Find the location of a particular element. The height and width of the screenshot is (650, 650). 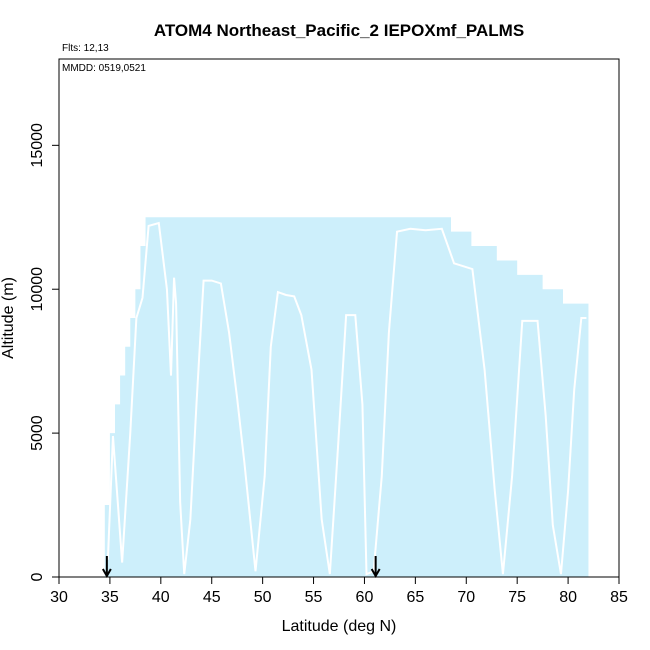

y-tick-label: 15000 is located at coordinates (37, 145).